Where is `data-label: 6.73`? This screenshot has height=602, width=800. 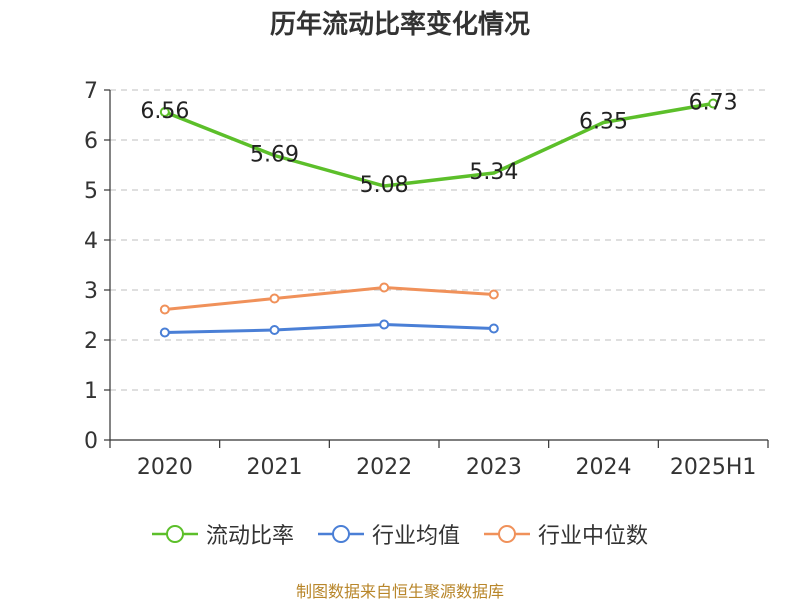
data-label: 6.73 is located at coordinates (713, 103).